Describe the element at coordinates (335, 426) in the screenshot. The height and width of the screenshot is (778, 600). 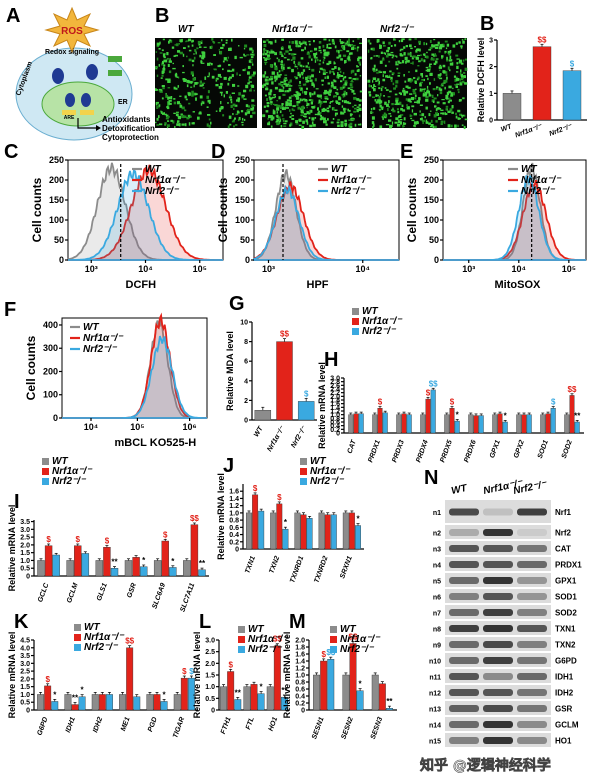
I see `y-tick-label: 0.4` at that location.